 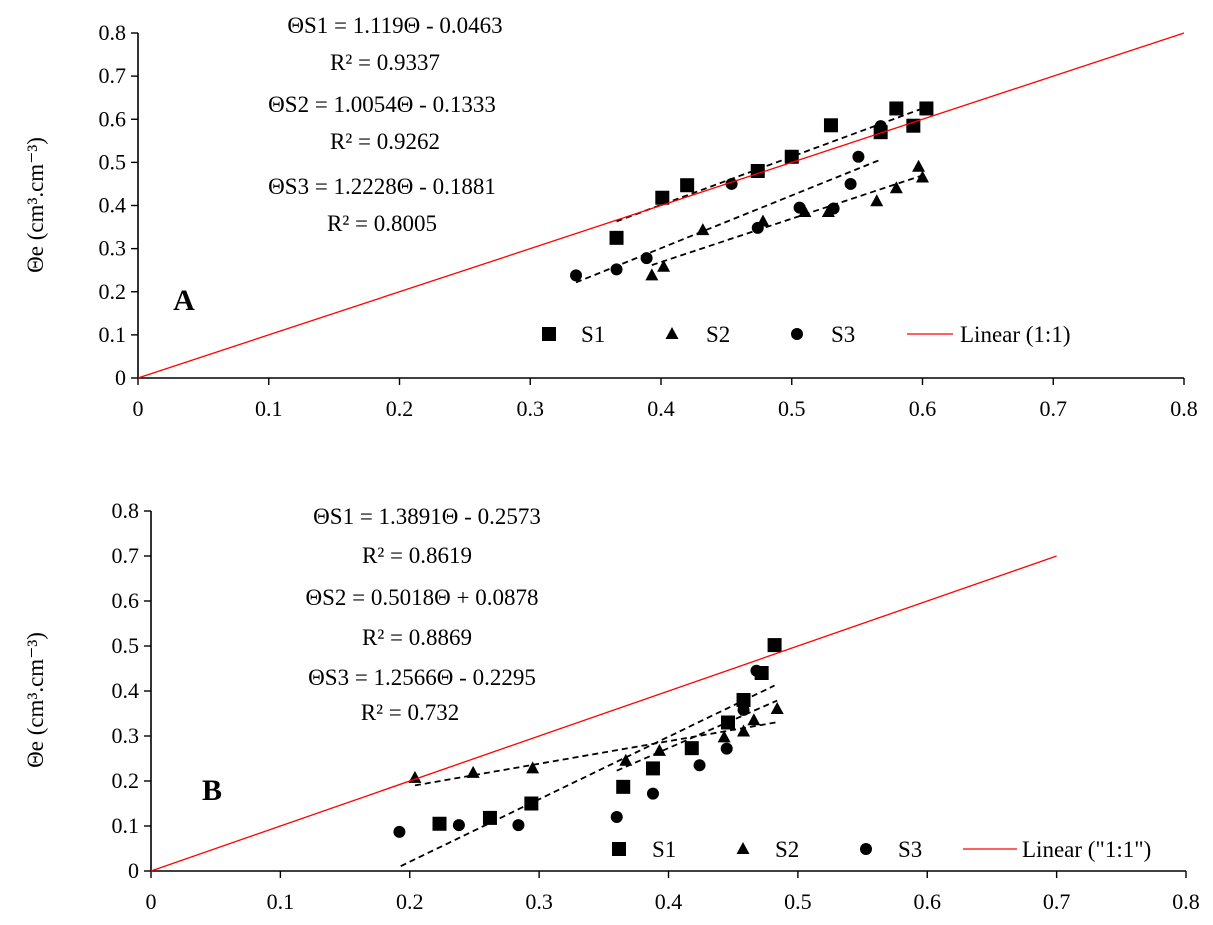 I want to click on regression-annotation-eq1: ΘS1 = 1.3891Θ - 0.2573, so click(x=427, y=516).